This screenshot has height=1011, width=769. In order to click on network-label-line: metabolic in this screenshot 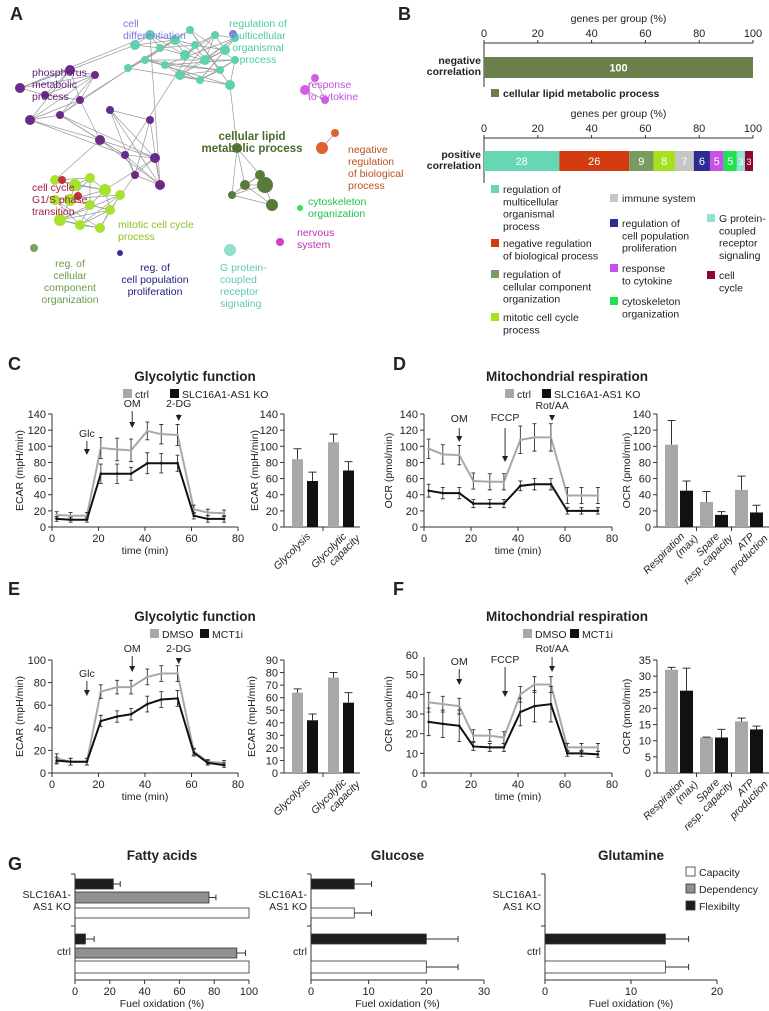, I will do `click(54, 85)`.